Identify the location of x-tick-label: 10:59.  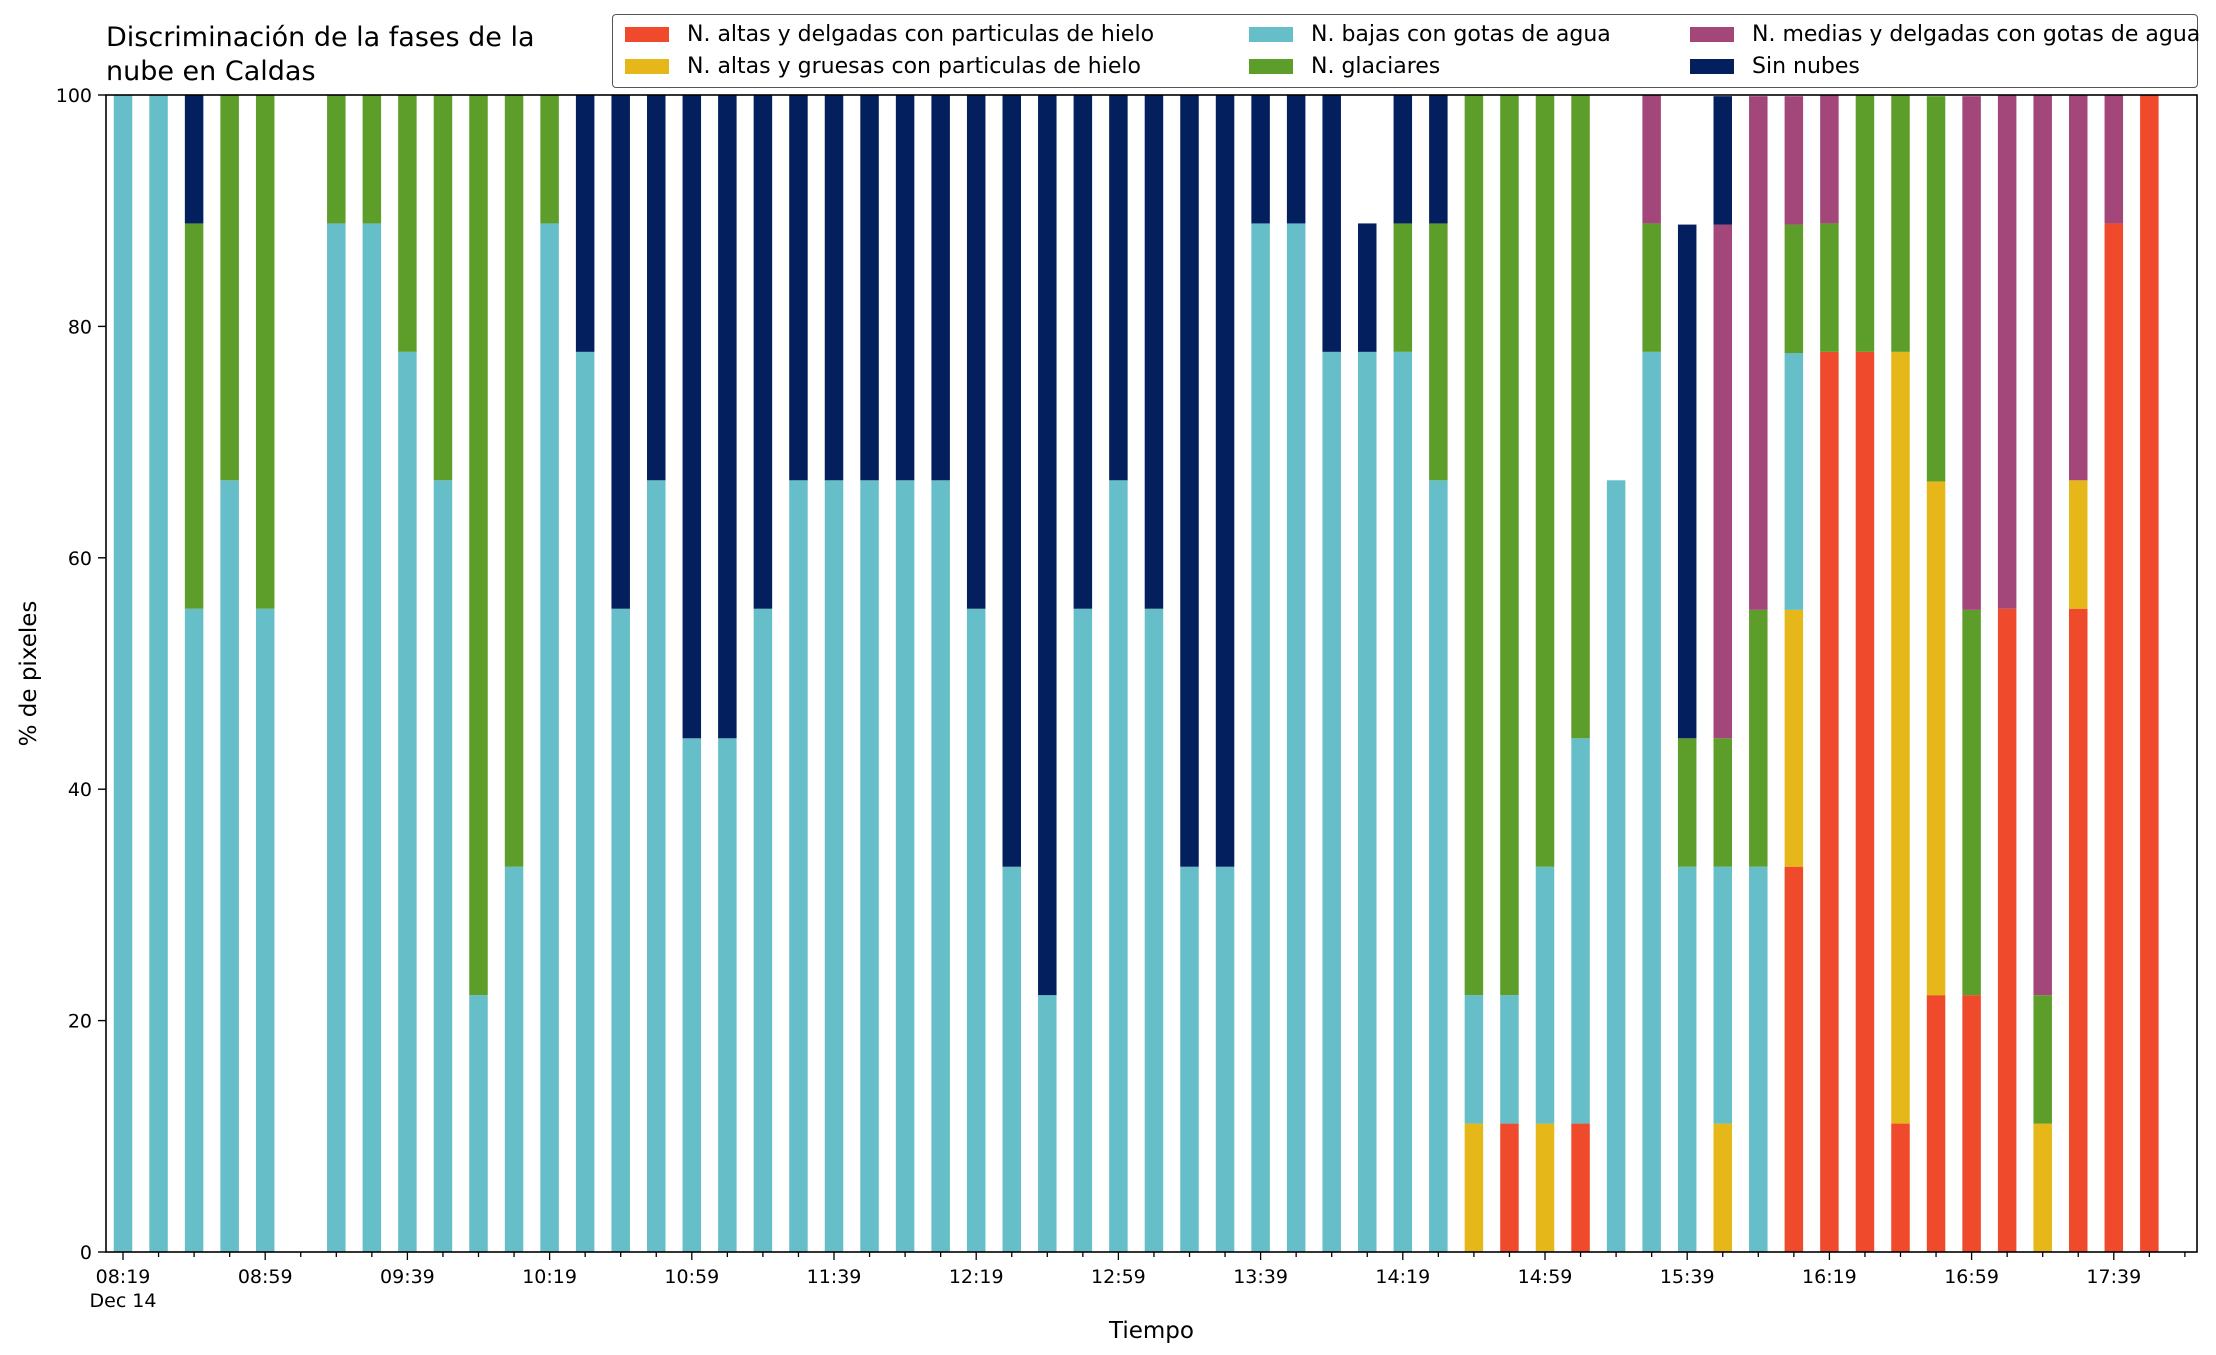
(691, 1277).